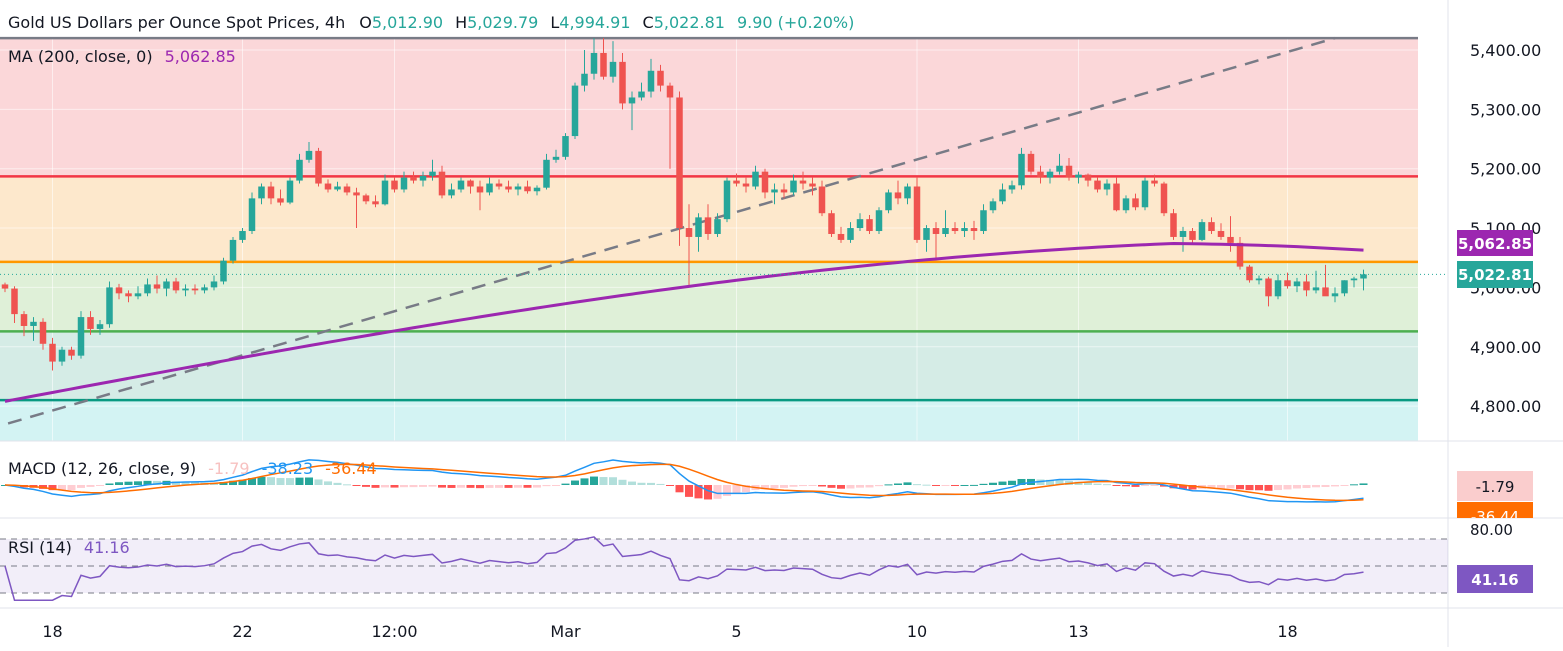 The image size is (1563, 651). I want to click on time-tick-label: 12:00, so click(394, 631).